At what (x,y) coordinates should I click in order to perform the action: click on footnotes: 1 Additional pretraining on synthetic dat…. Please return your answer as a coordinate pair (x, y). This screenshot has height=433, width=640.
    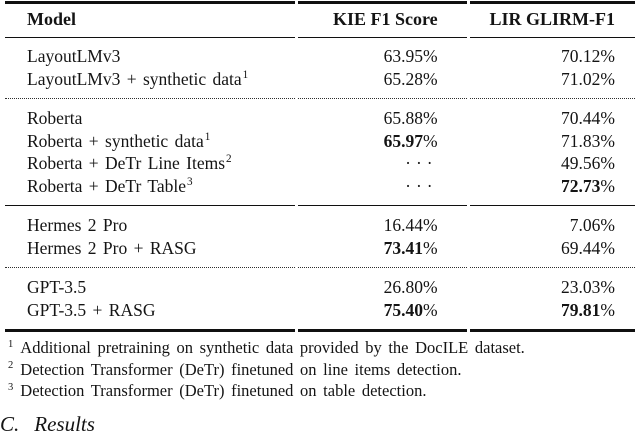
    Looking at the image, I should click on (324, 369).